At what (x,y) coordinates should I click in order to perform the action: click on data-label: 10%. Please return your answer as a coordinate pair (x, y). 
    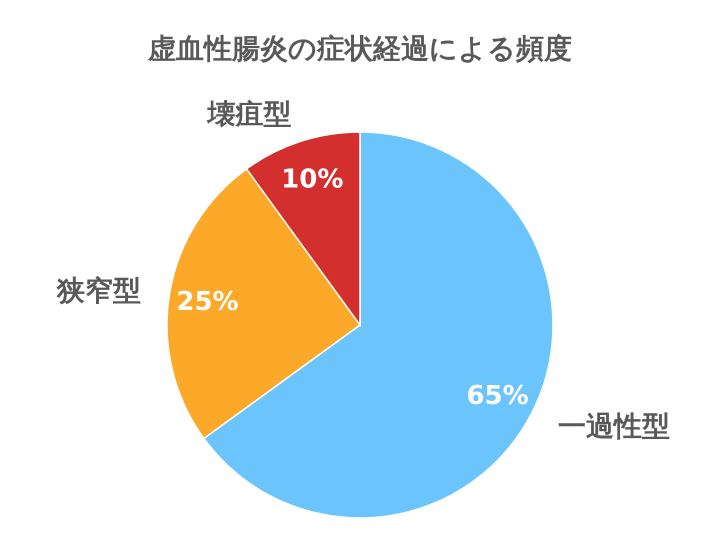
    Looking at the image, I should click on (312, 179).